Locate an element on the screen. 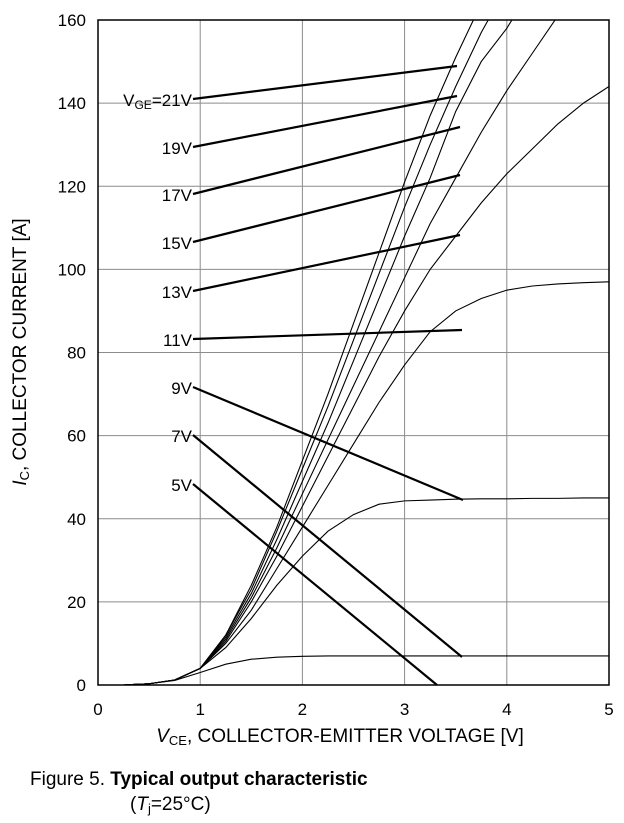  series-label: 13V is located at coordinates (177, 292).